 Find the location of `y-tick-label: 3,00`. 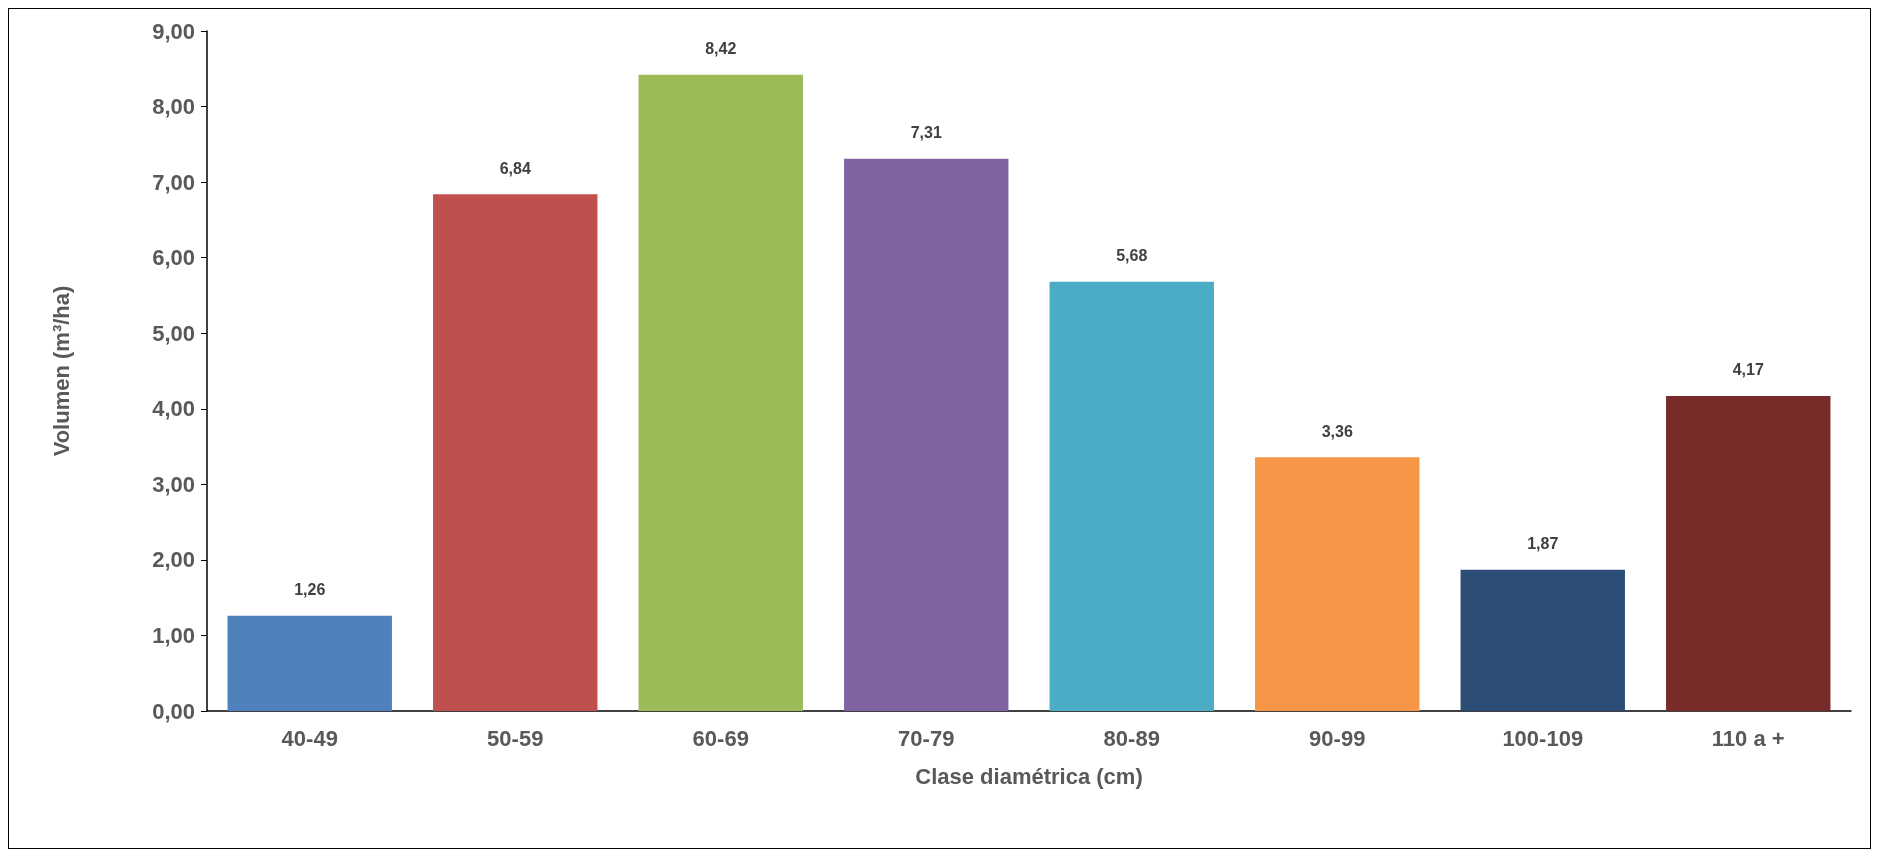

y-tick-label: 3,00 is located at coordinates (173, 484).